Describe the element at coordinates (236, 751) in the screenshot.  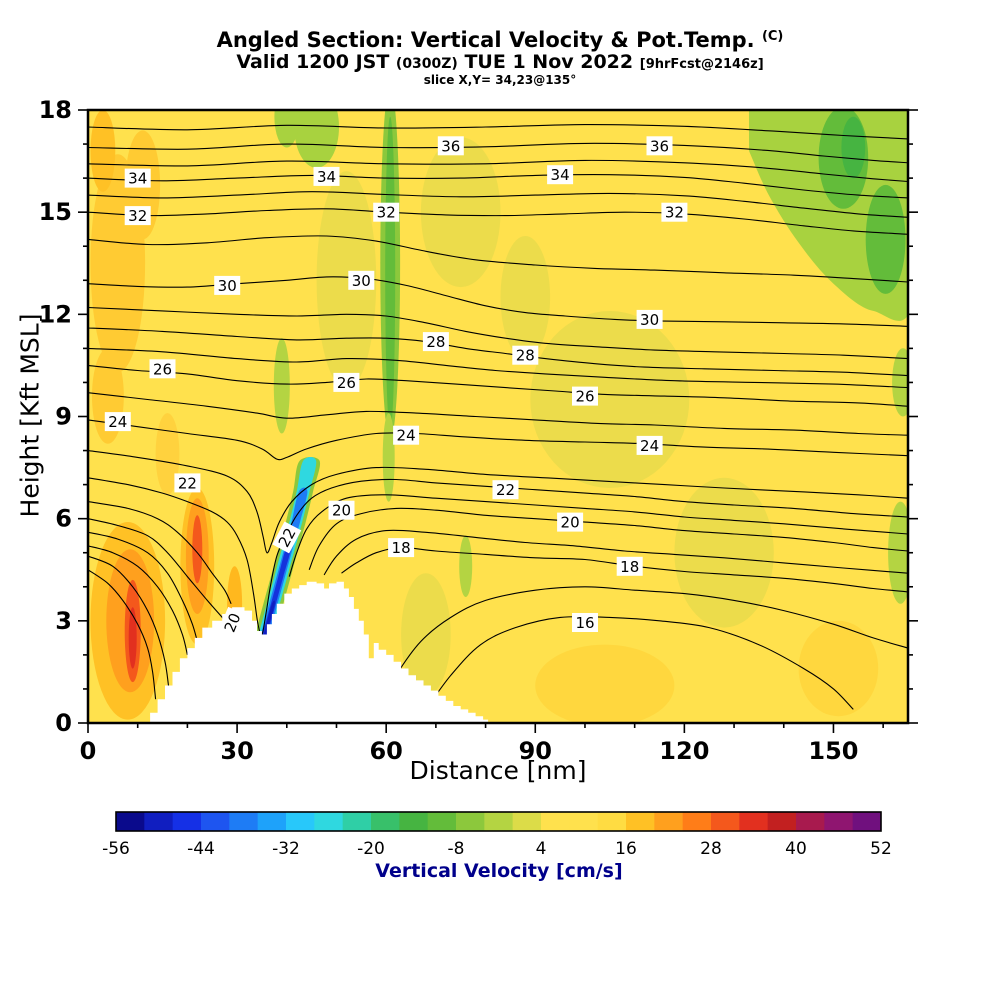
I see `x-tick-label: 30` at that location.